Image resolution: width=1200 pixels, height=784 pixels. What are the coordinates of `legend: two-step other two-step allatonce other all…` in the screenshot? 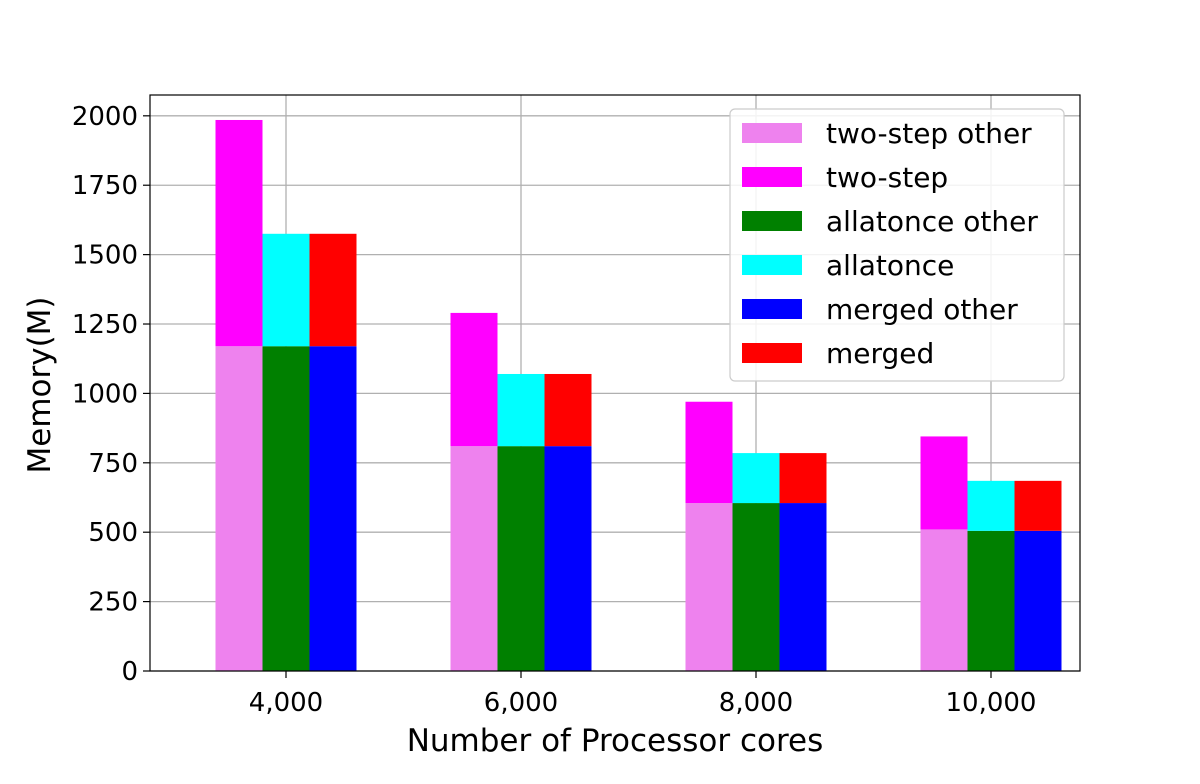 It's located at (897, 245).